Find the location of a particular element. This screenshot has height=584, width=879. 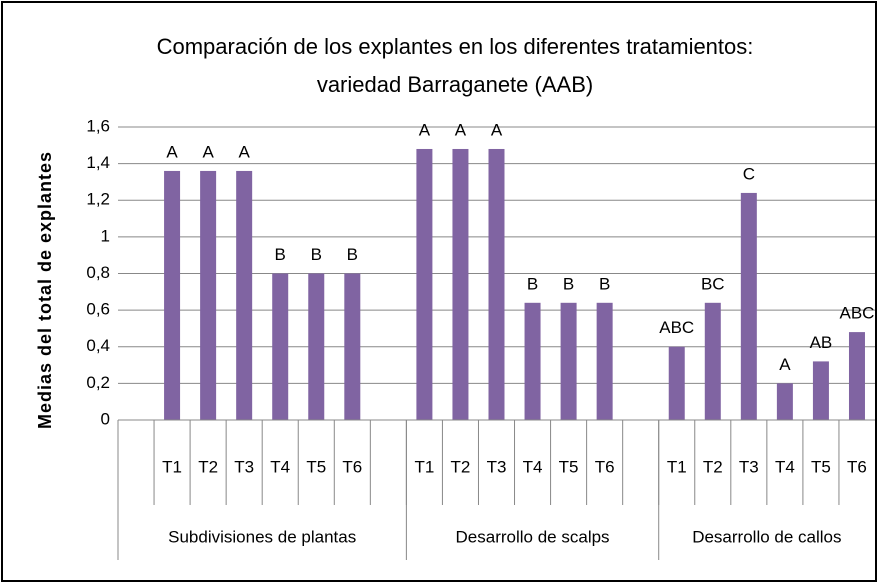

y-tick-label: 1,6 is located at coordinates (98, 125).